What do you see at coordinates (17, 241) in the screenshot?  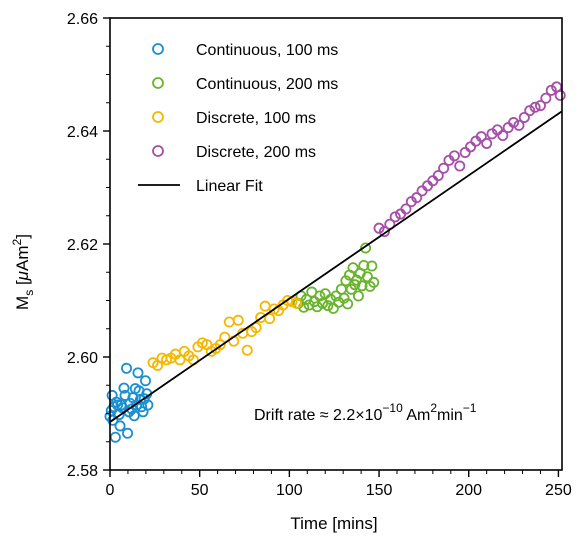 I see `y-axis-title-unit-superscript: 2` at bounding box center [17, 241].